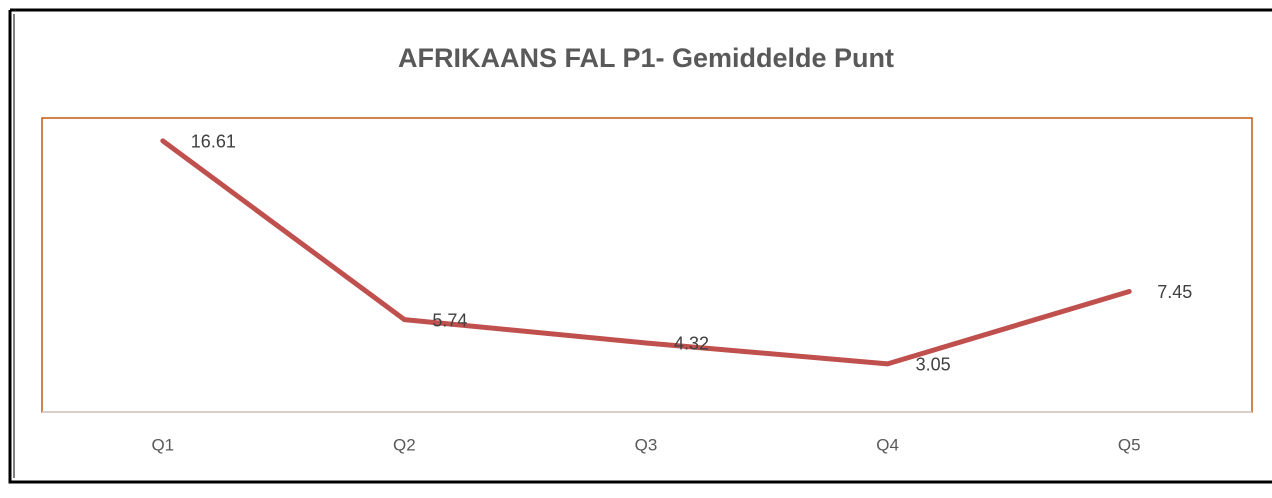 The height and width of the screenshot is (498, 1272). I want to click on chart-title: AFRIKAANS FAL P1- Gemiddelde Punt, so click(646, 58).